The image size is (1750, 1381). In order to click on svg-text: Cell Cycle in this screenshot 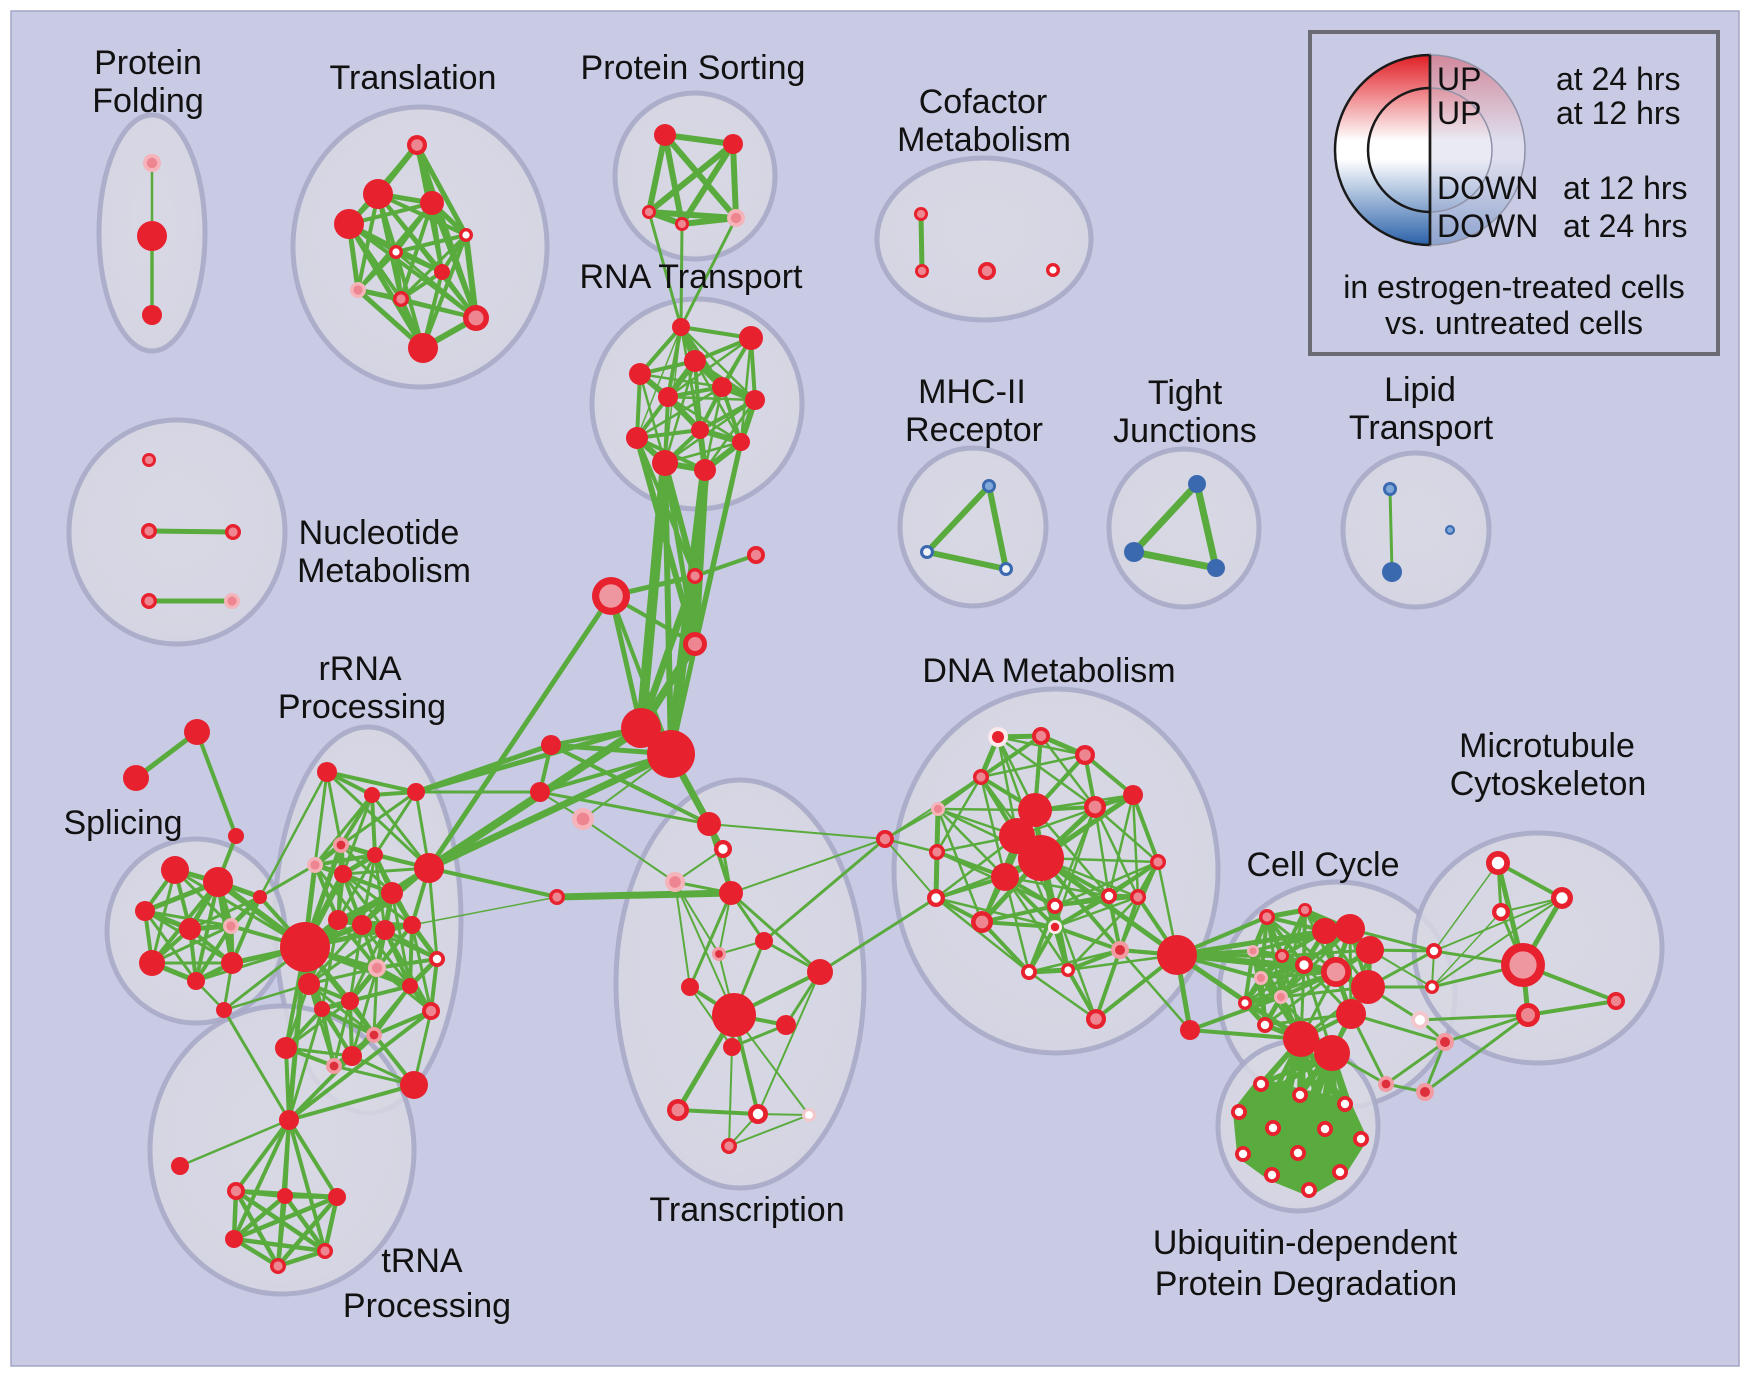, I will do `click(1322, 865)`.